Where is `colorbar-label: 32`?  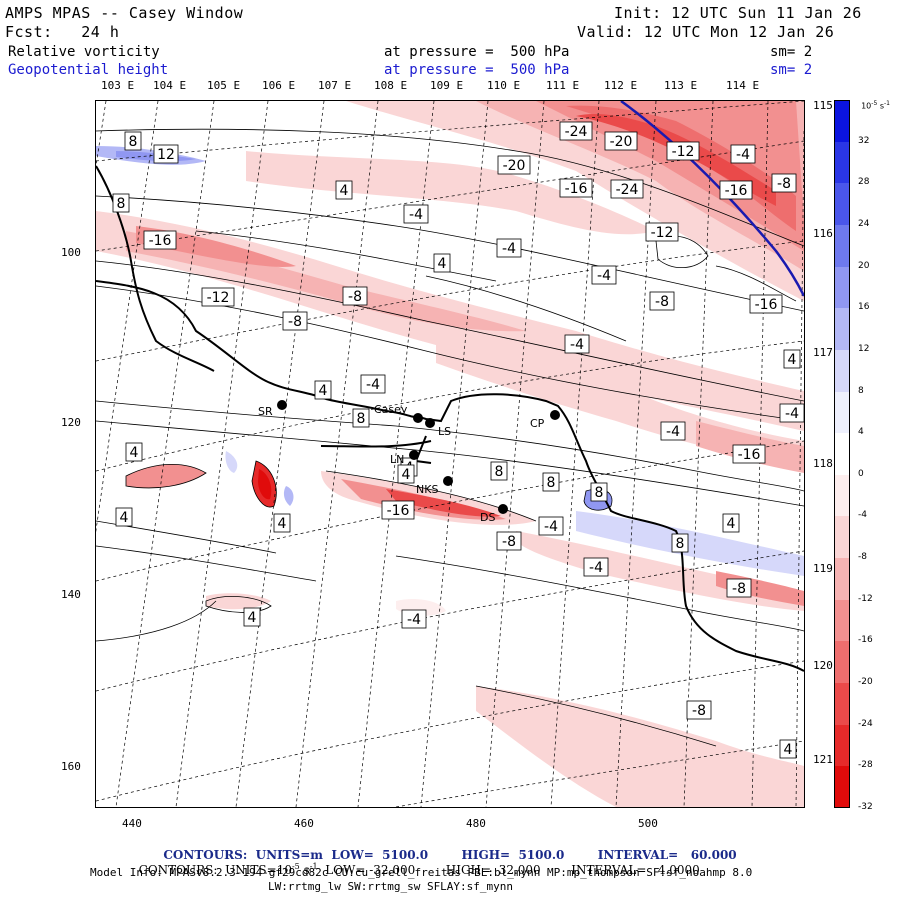
colorbar-label: 32 is located at coordinates (864, 140).